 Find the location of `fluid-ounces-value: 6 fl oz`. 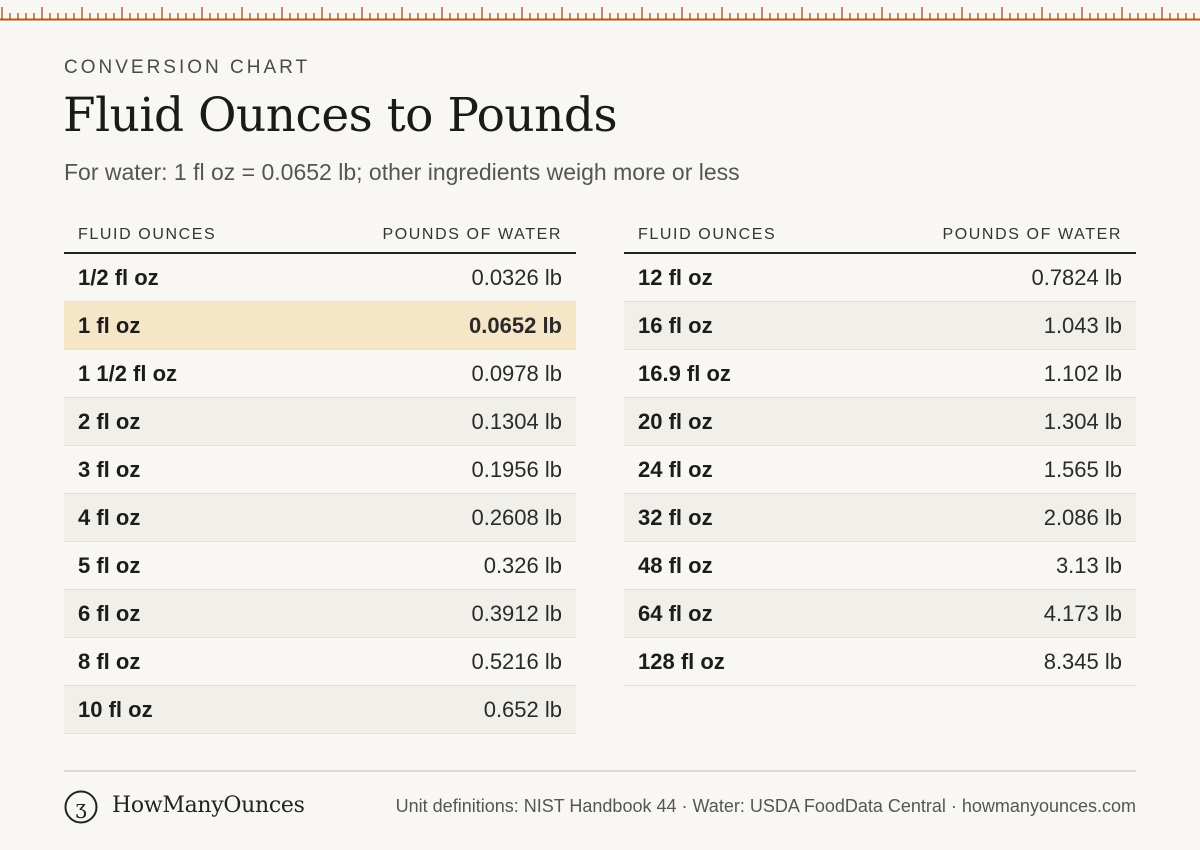

fluid-ounces-value: 6 fl oz is located at coordinates (109, 613).